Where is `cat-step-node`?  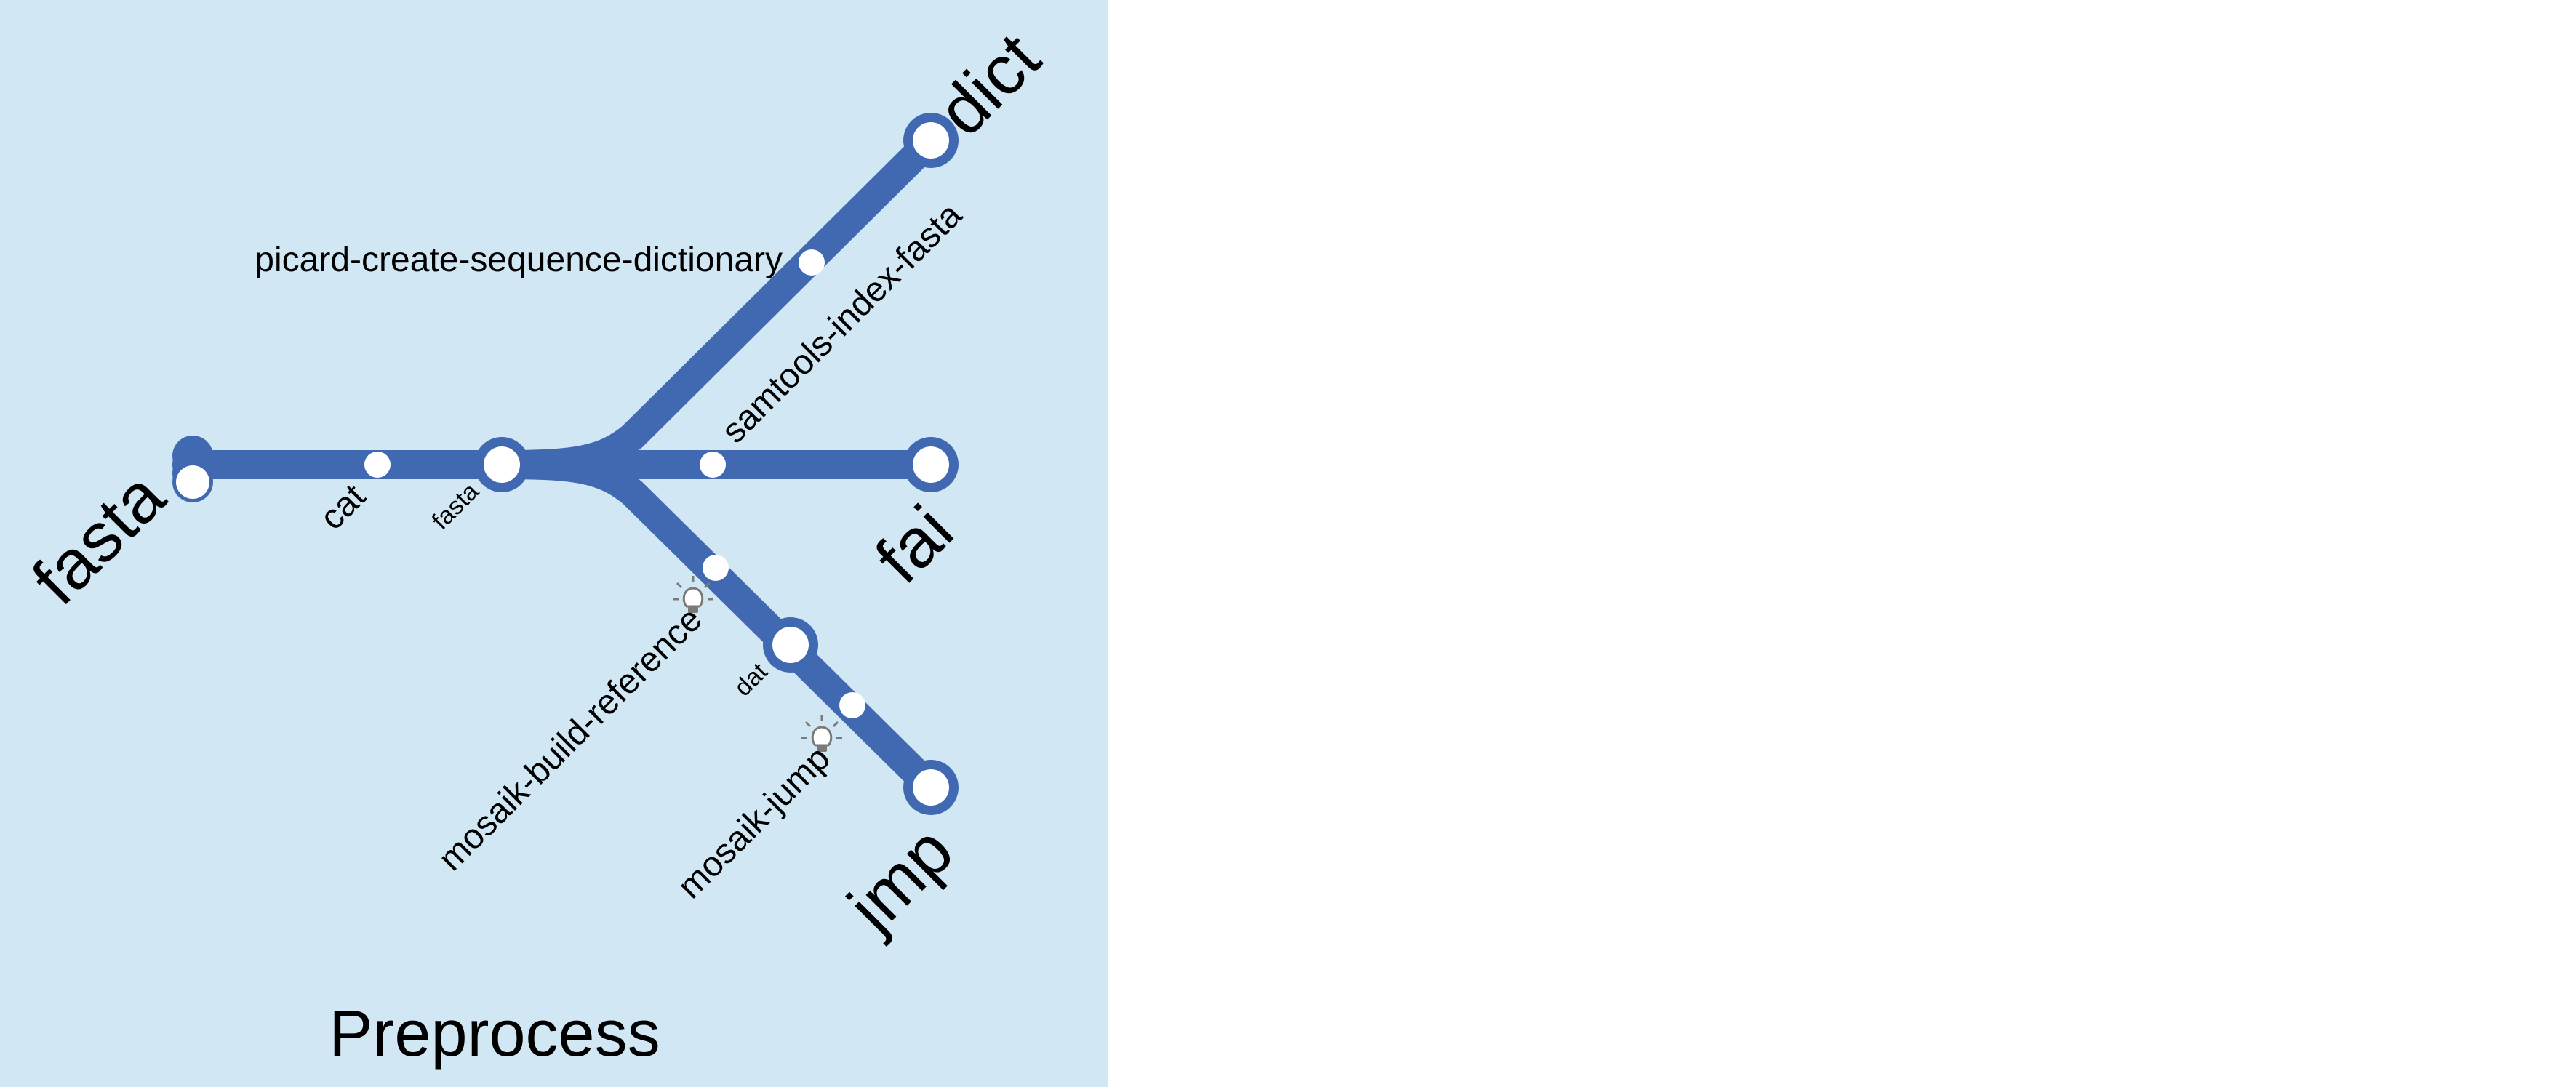
cat-step-node is located at coordinates (377, 465).